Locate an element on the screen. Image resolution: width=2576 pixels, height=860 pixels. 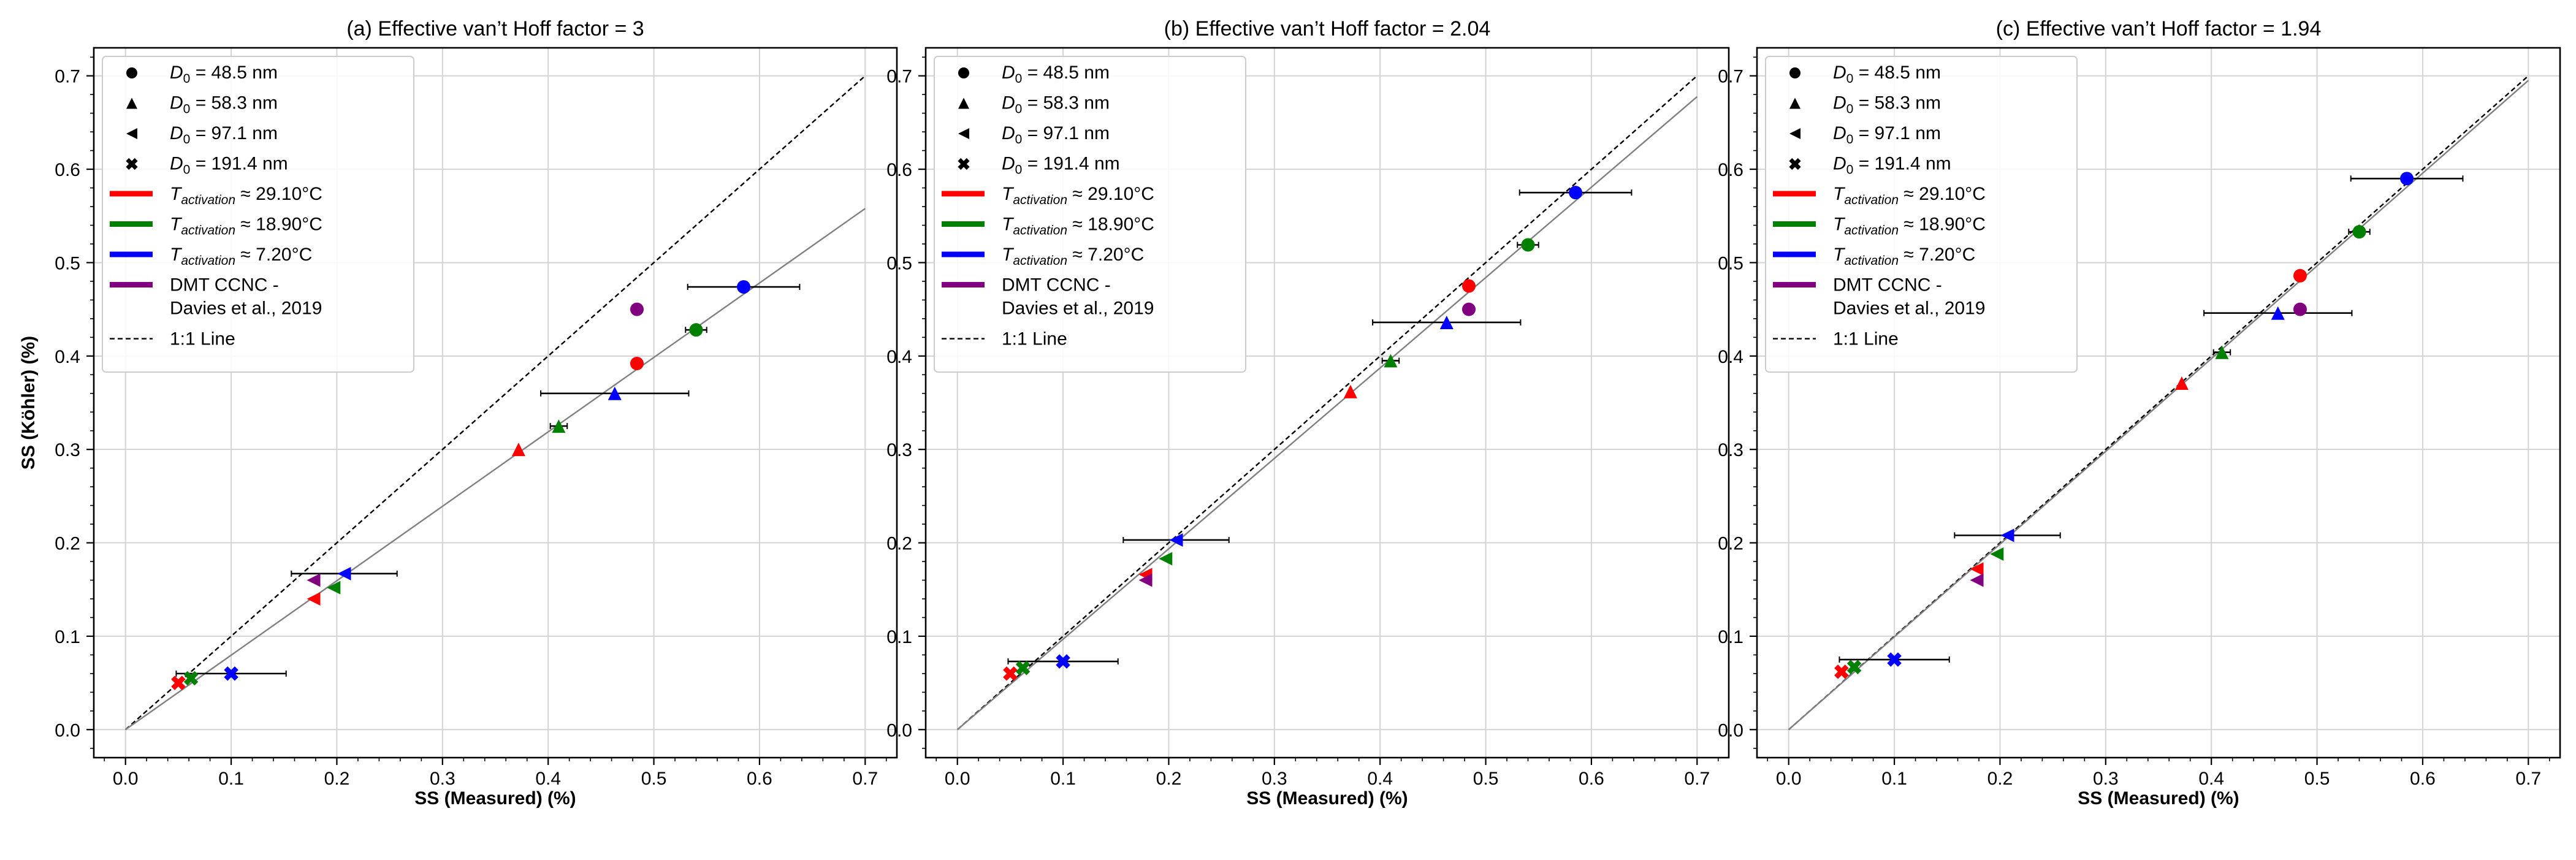
chart-title: (b) Effective van’t Hoff factor = 2.04 is located at coordinates (1327, 28).